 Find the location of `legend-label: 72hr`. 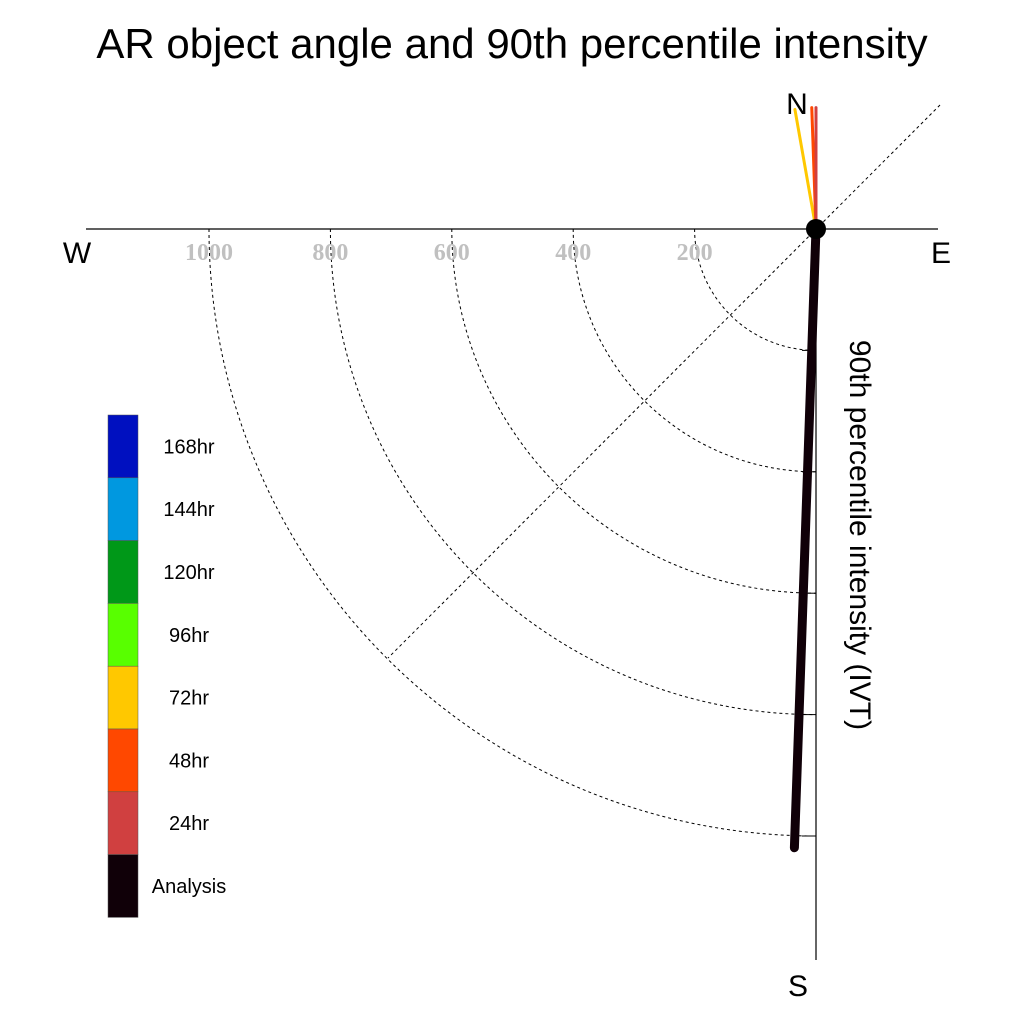

legend-label: 72hr is located at coordinates (189, 699).